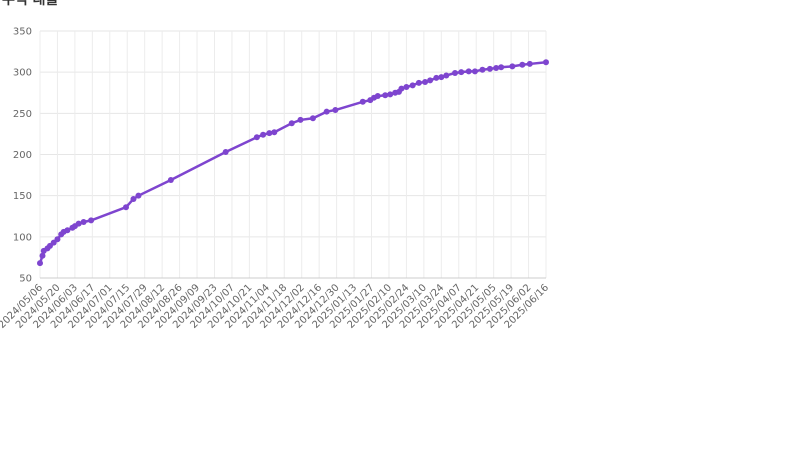 This screenshot has height=450, width=800. What do you see at coordinates (22, 73) in the screenshot?
I see `y-tick-label: 300` at bounding box center [22, 73].